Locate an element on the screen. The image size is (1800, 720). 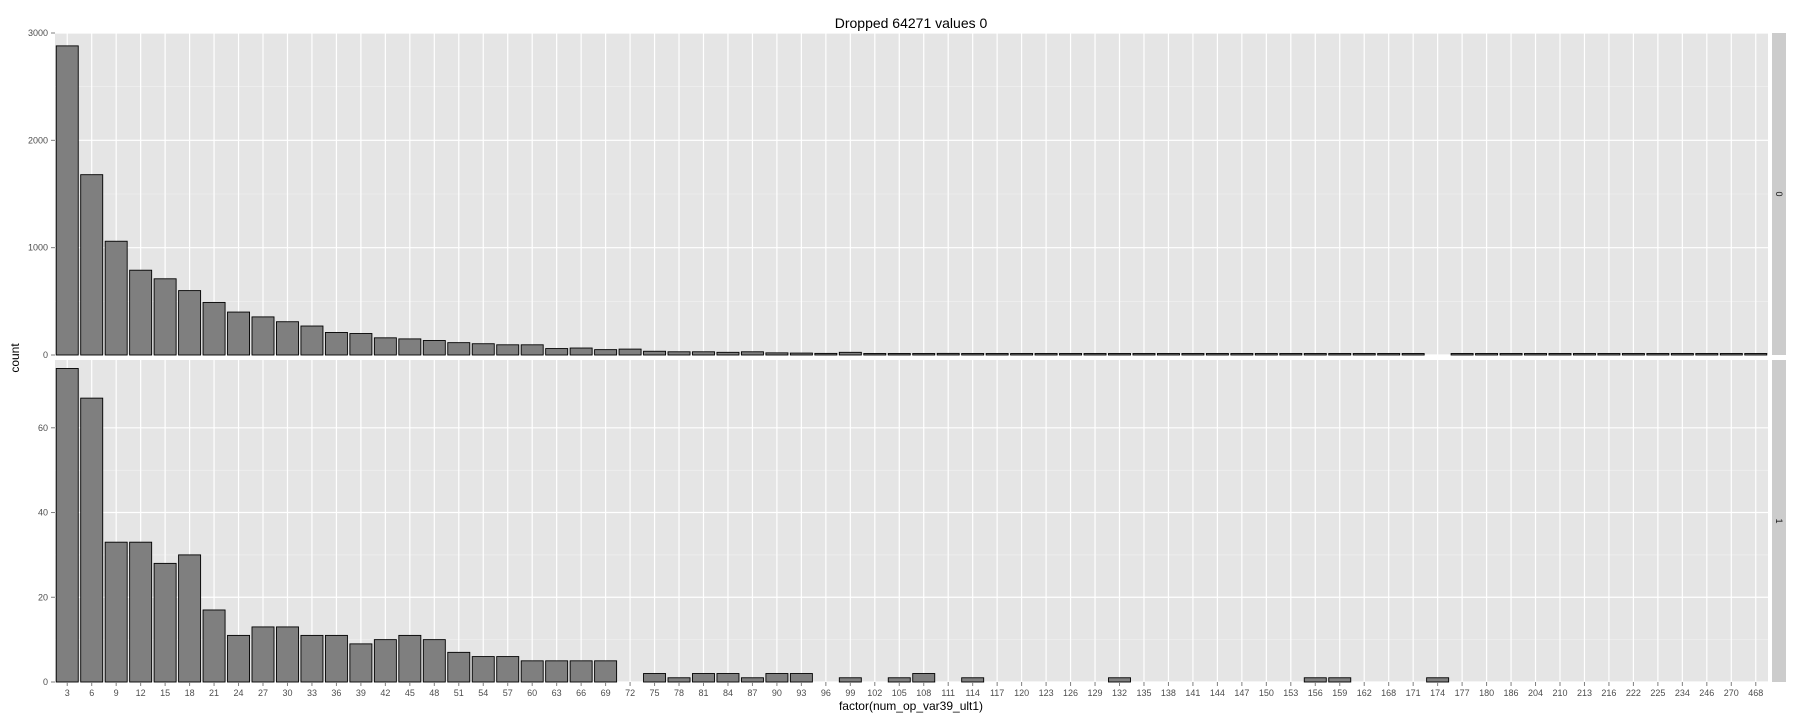
x-tick-label: 225 is located at coordinates (1657, 693).